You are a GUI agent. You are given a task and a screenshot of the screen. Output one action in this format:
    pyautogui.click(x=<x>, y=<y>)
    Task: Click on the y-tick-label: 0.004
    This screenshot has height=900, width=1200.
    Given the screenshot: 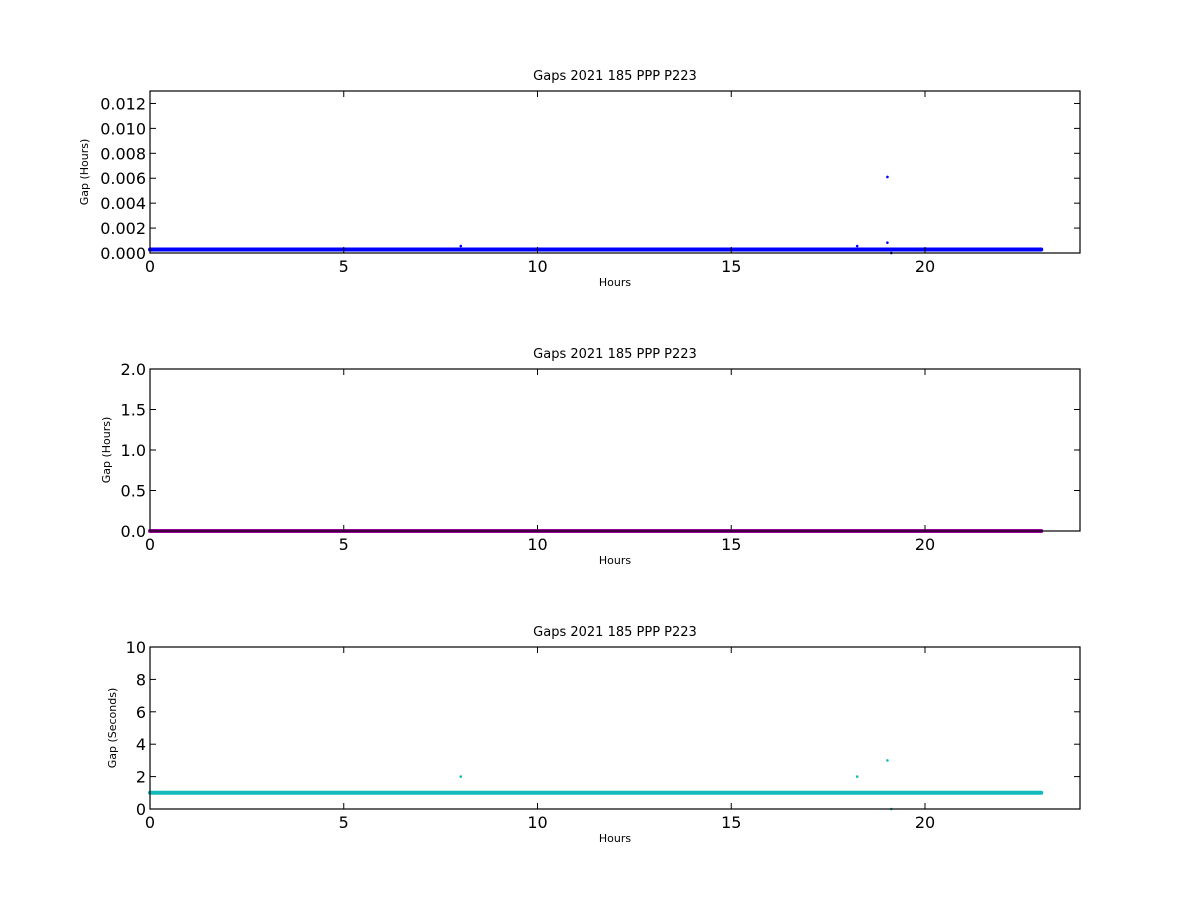 What is the action you would take?
    pyautogui.click(x=123, y=203)
    